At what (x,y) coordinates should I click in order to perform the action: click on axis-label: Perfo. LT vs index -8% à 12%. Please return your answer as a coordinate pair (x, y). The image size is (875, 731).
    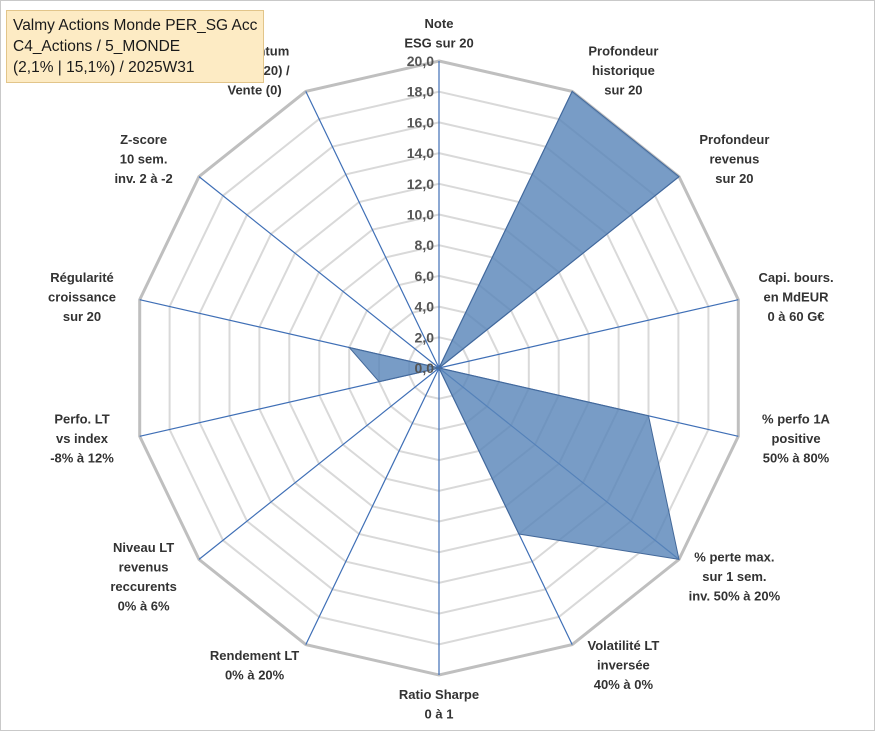
    Looking at the image, I should click on (82, 439).